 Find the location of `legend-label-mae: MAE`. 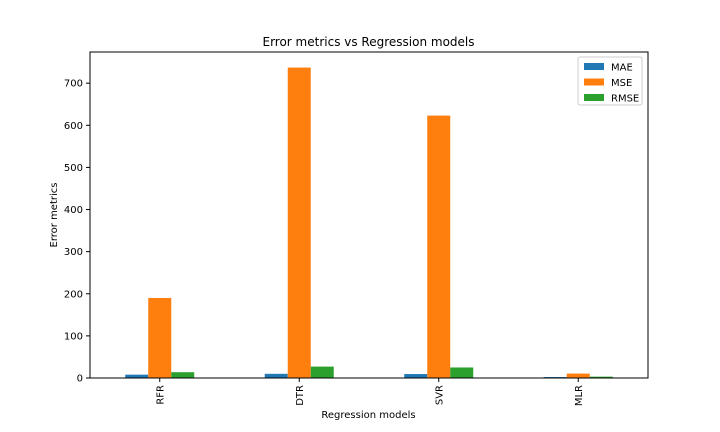

legend-label-mae: MAE is located at coordinates (622, 68).